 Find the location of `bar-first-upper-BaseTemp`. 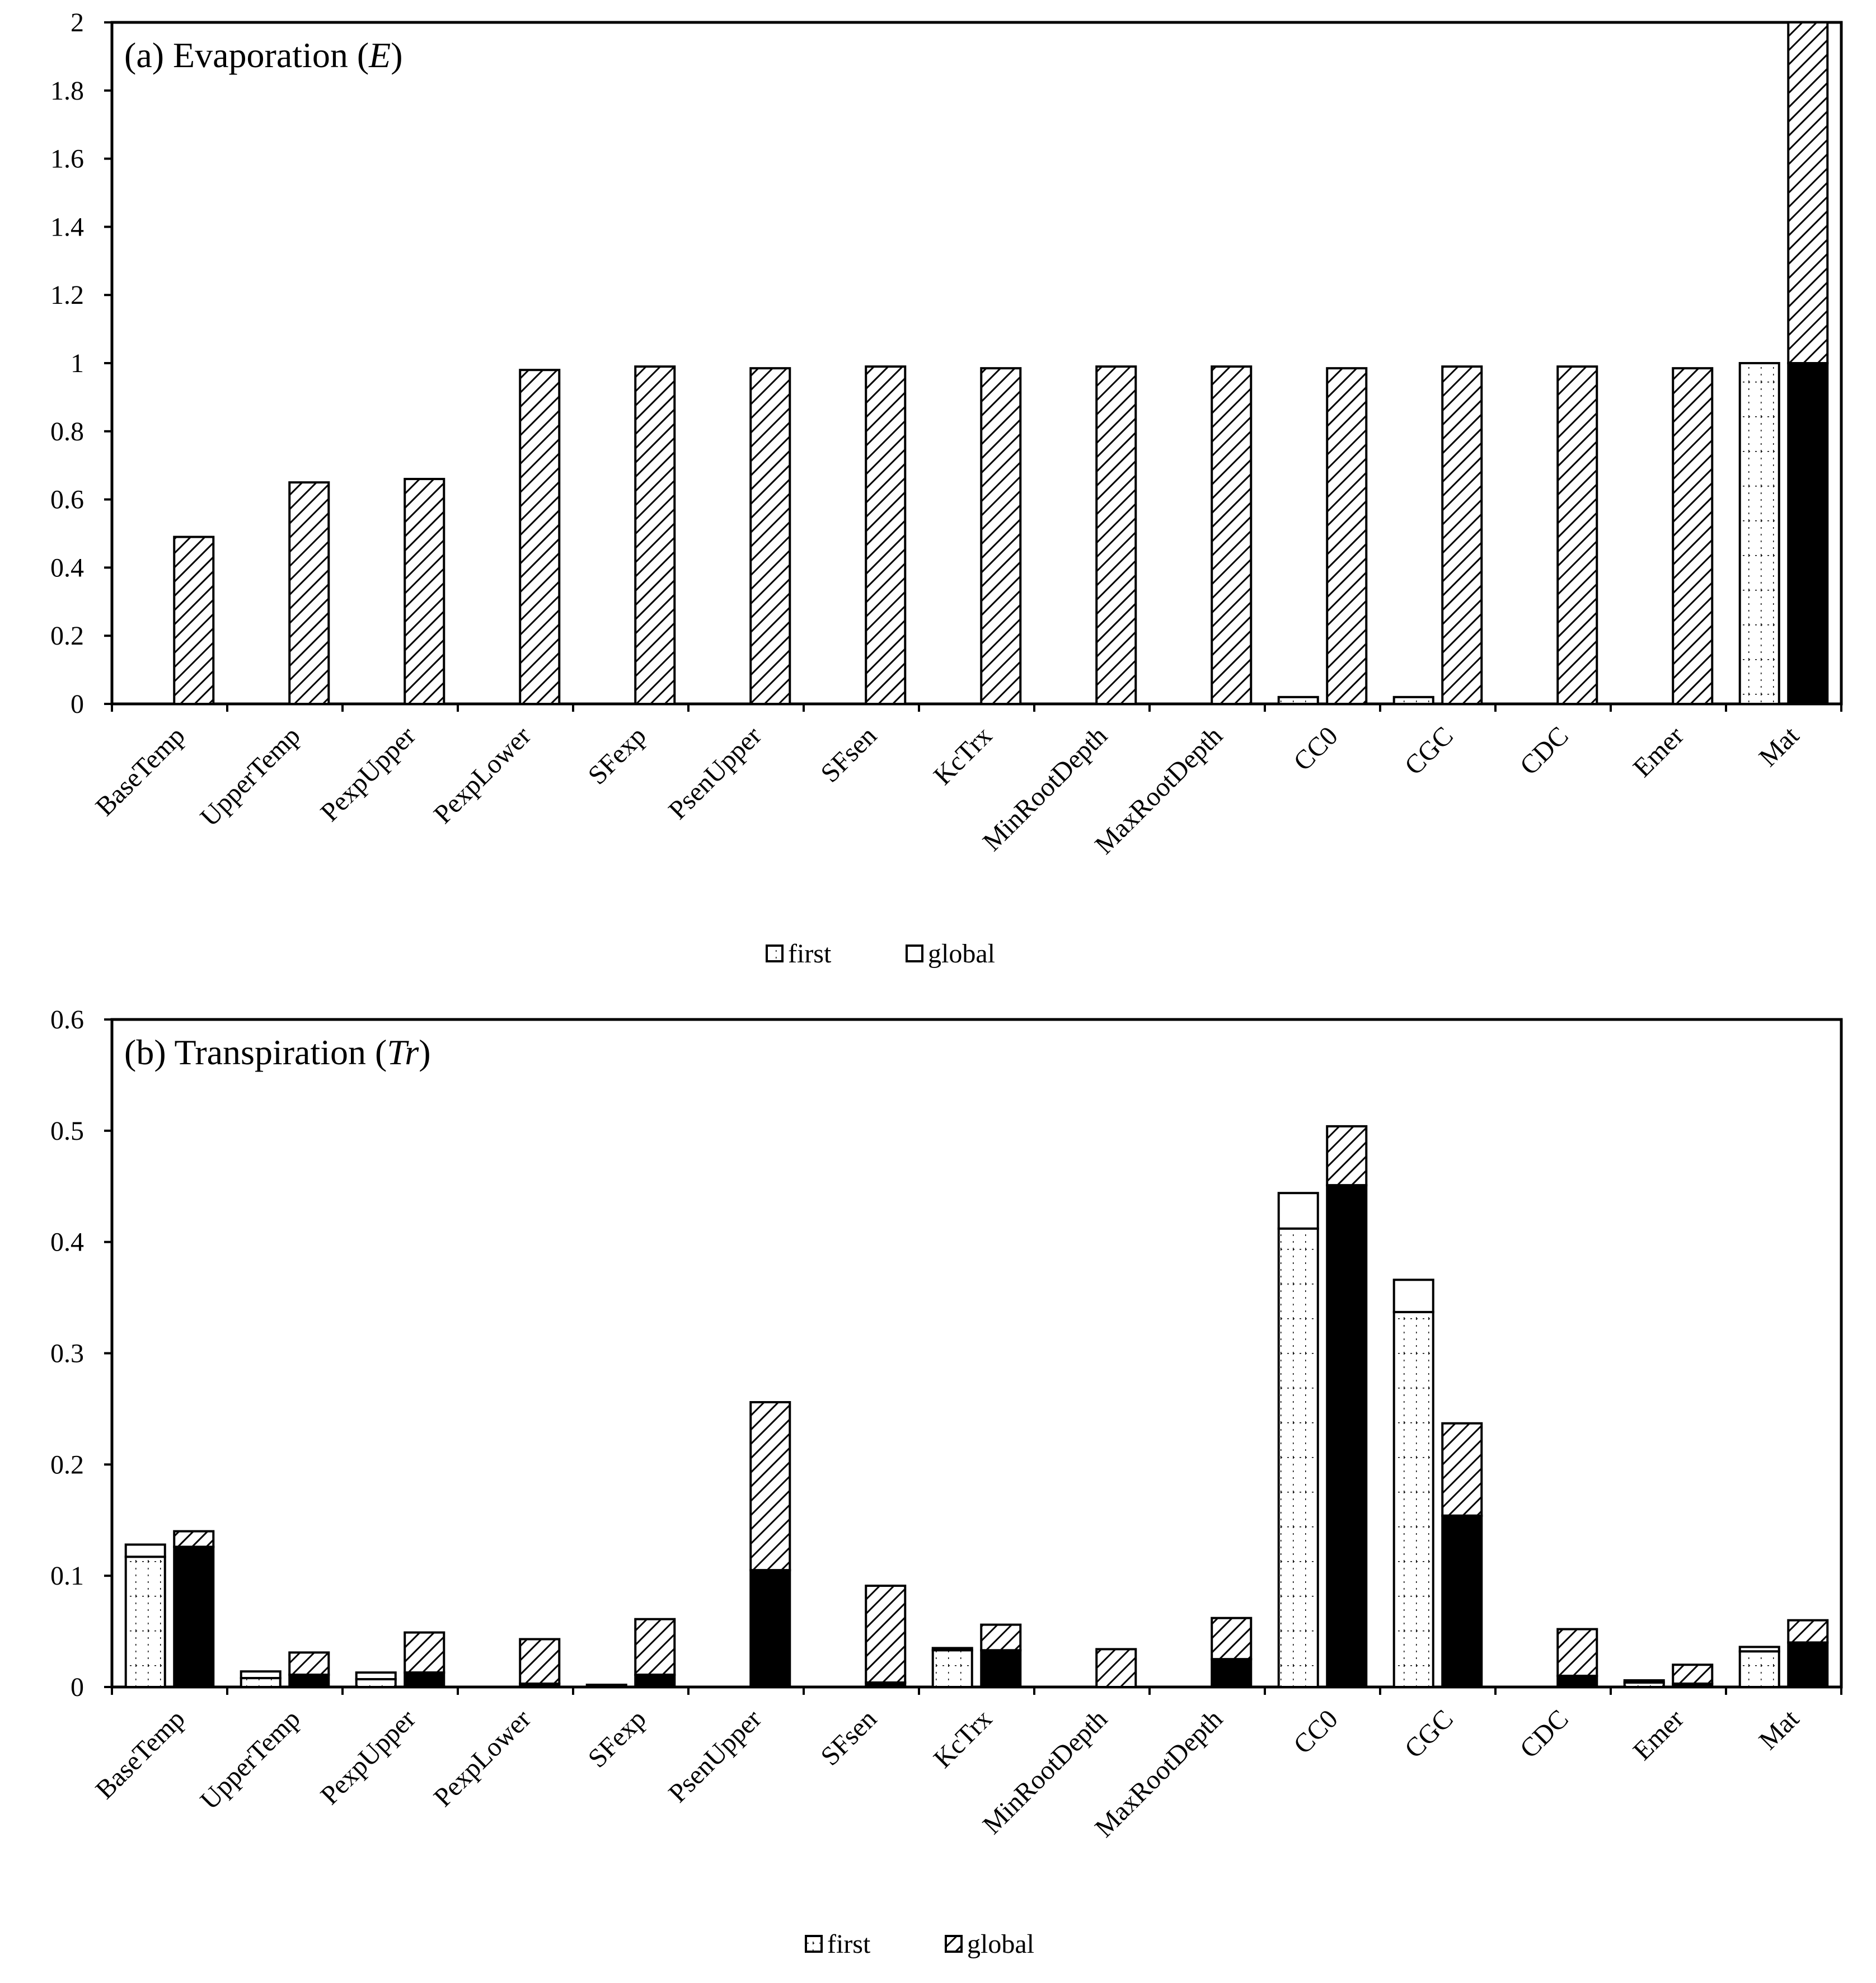

bar-first-upper-BaseTemp is located at coordinates (145, 1550).